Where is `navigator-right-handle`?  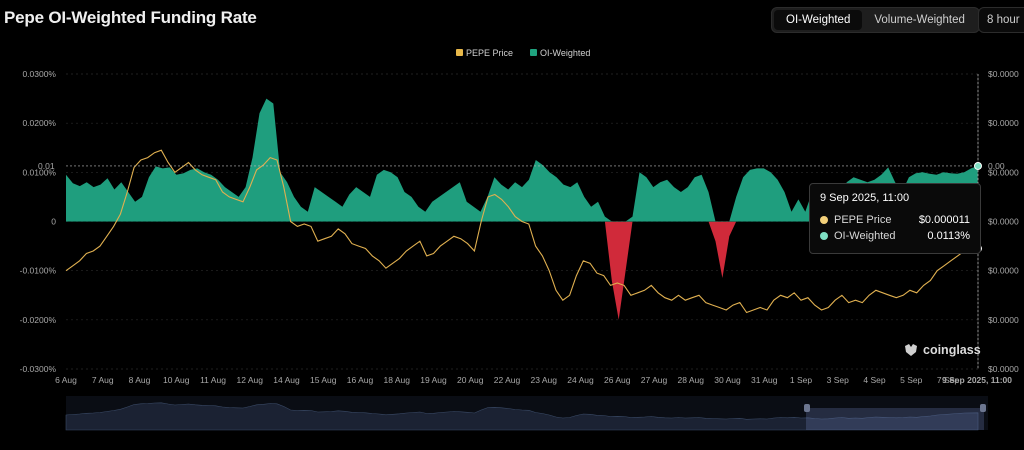 navigator-right-handle is located at coordinates (983, 408).